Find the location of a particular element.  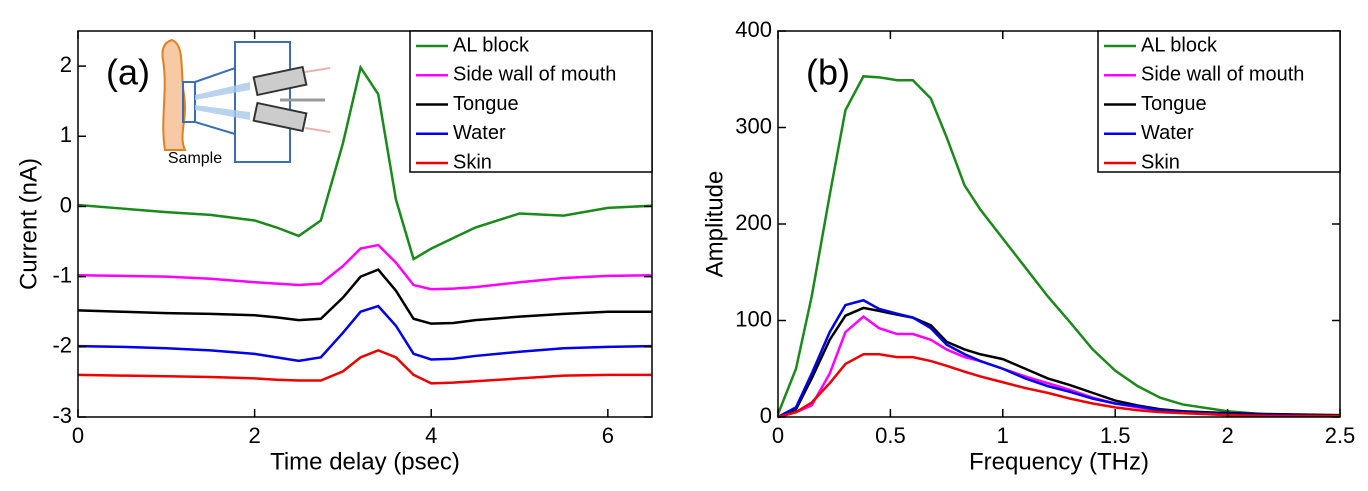

x-axis-label: Frequency (THz) is located at coordinates (1059, 461).